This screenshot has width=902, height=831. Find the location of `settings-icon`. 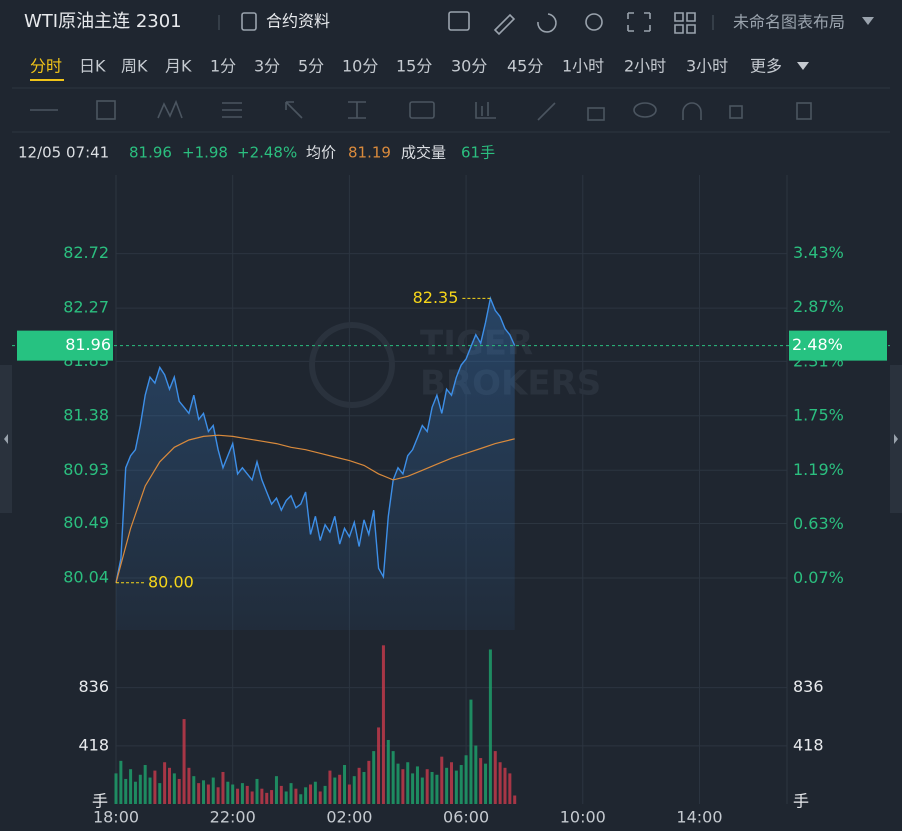

settings-icon is located at coordinates (594, 22).